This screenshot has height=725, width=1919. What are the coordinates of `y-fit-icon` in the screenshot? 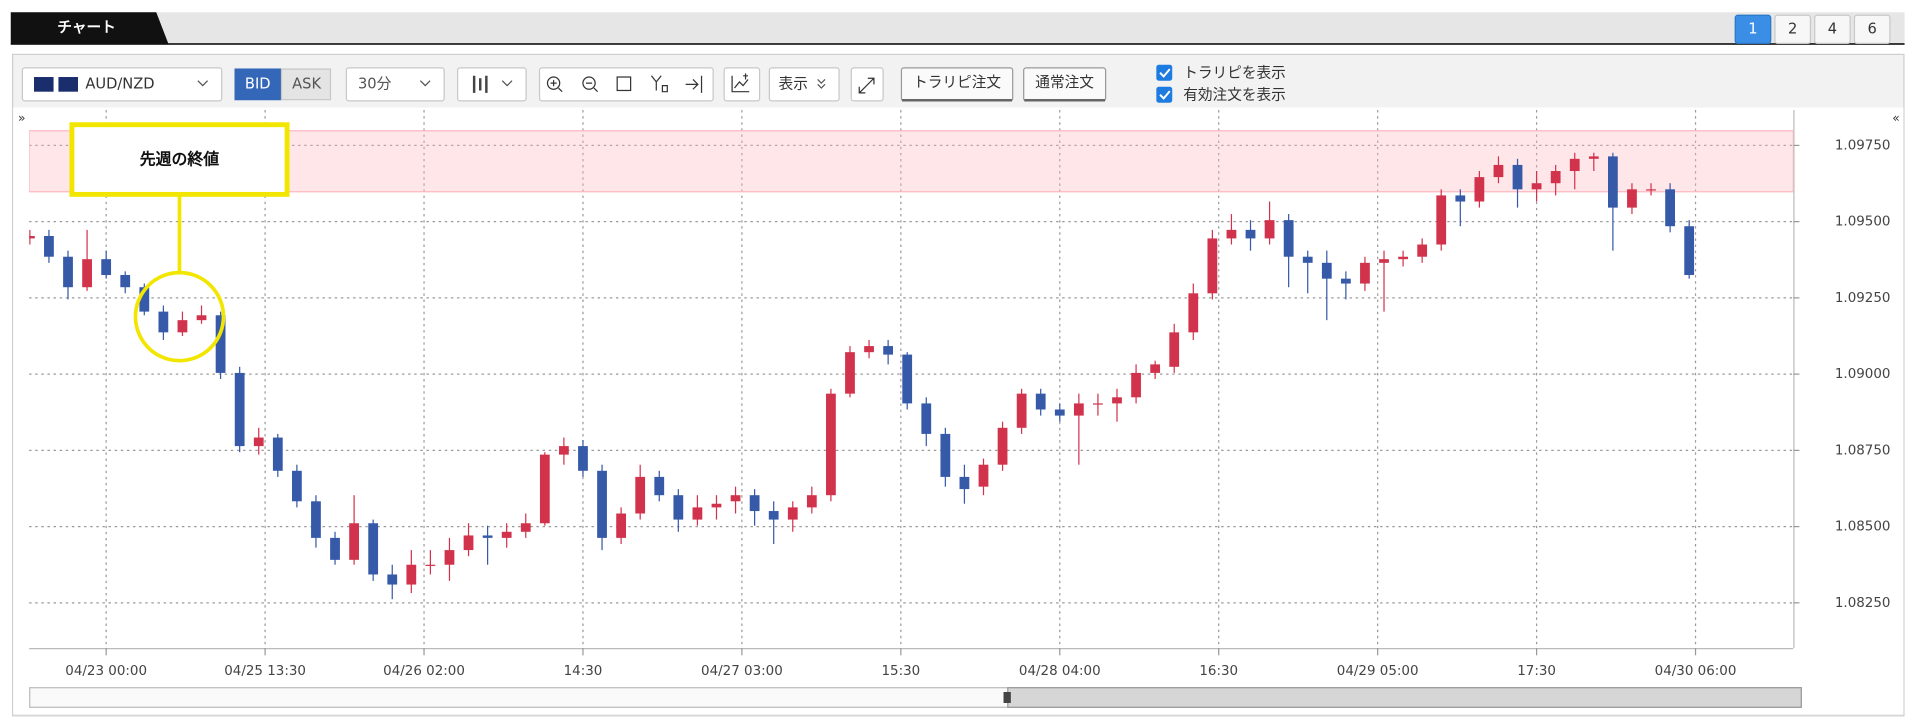 It's located at (659, 84).